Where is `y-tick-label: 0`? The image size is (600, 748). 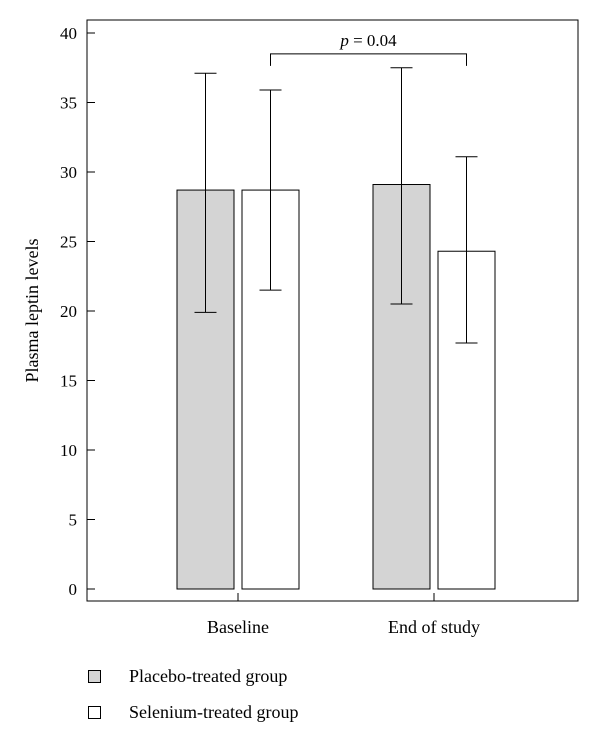
y-tick-label: 0 is located at coordinates (73, 589).